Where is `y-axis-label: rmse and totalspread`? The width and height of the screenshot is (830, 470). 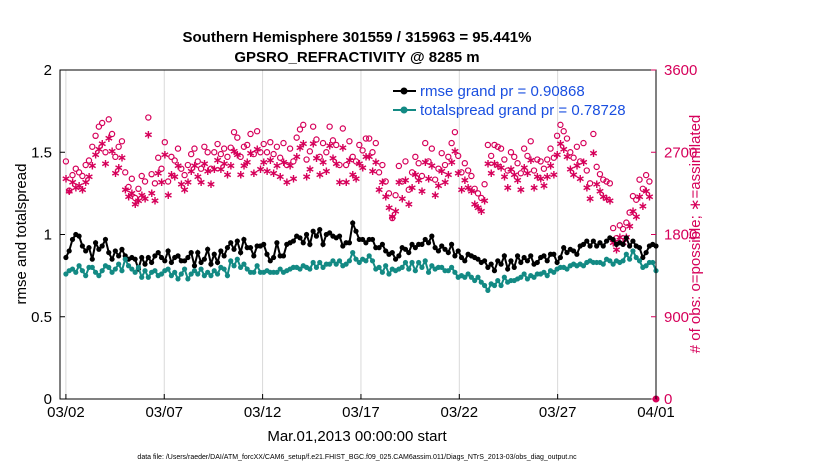 y-axis-label: rmse and totalspread is located at coordinates (21, 234).